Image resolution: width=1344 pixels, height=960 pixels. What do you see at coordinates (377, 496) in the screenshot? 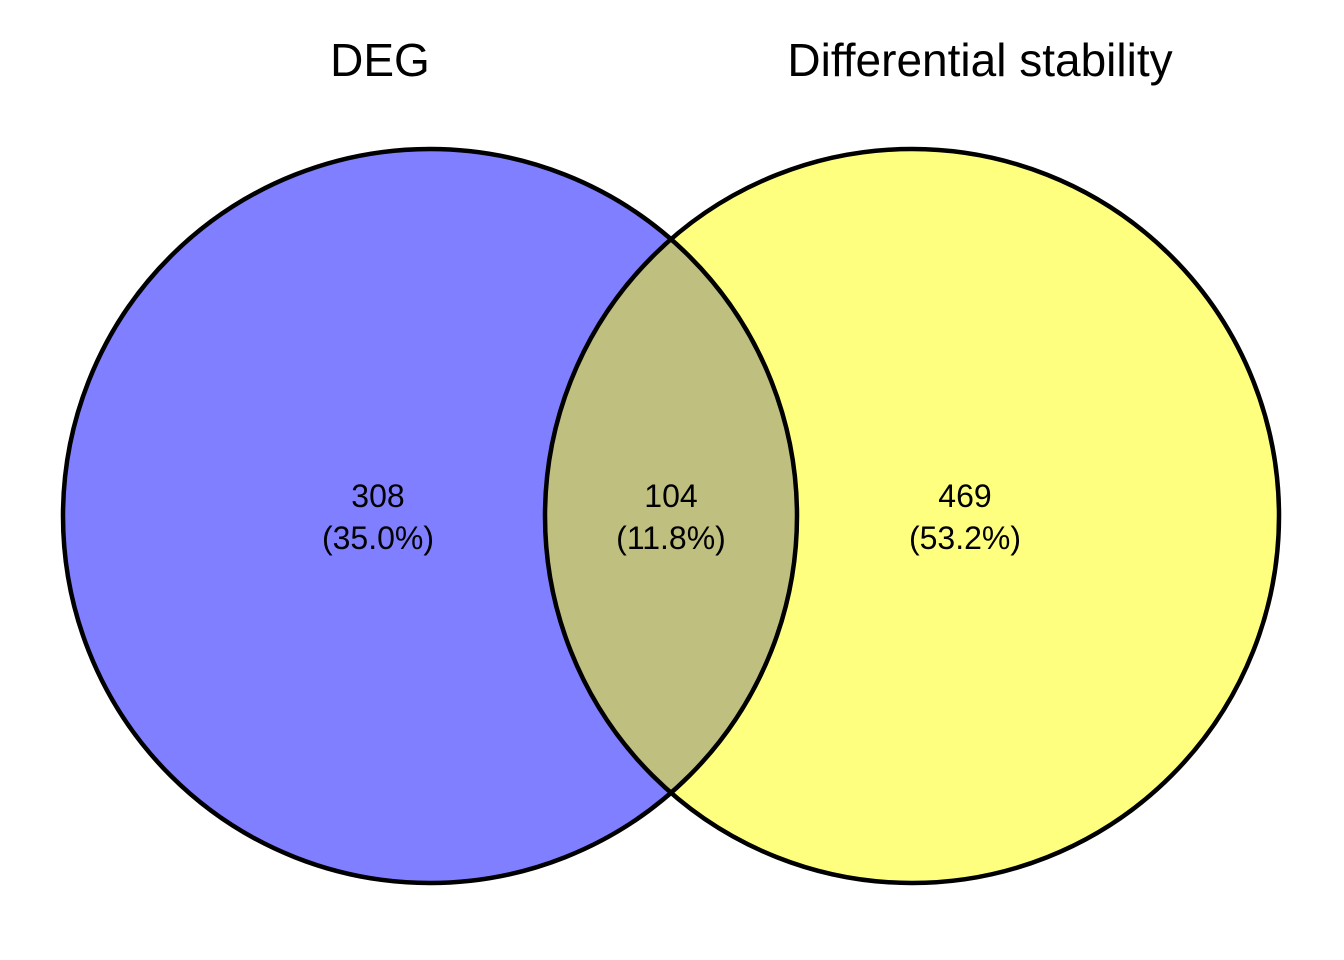
I see `left-only-count-label: 308` at bounding box center [377, 496].